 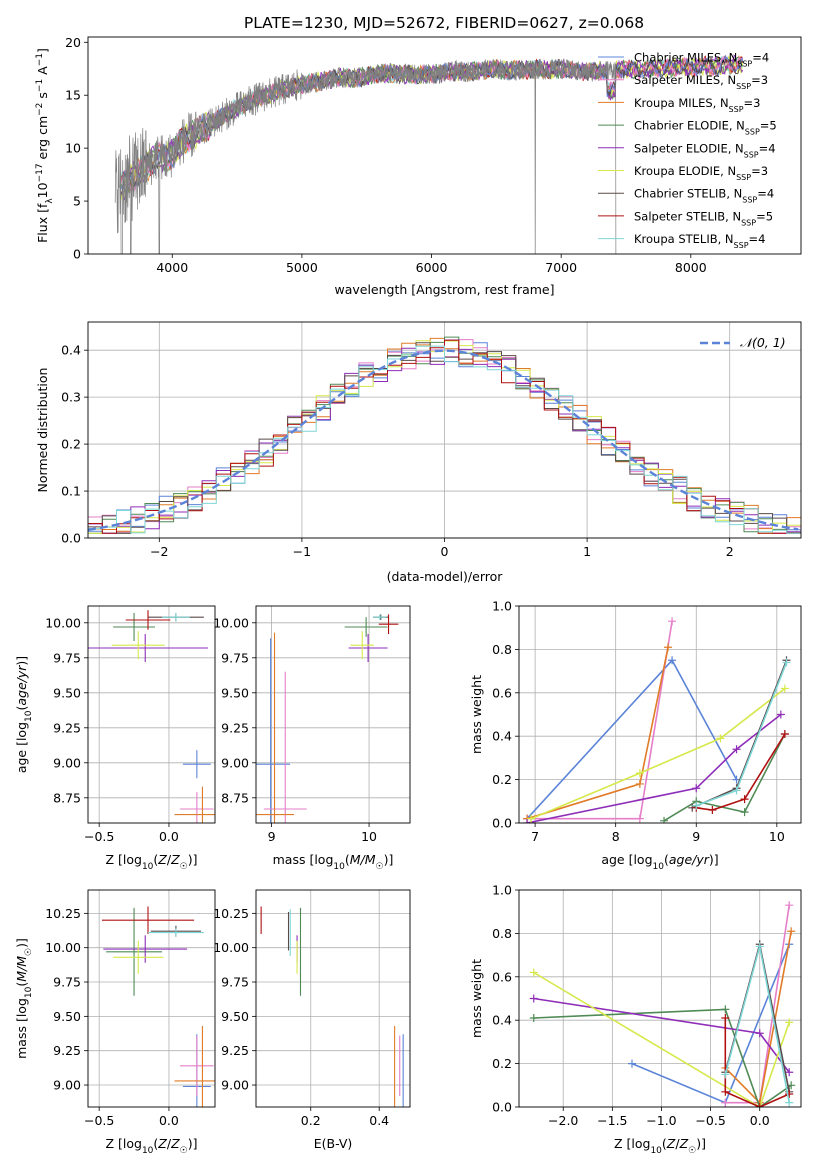 I want to click on weight-vs-z-ytick-label: 0.4, so click(x=502, y=1020).